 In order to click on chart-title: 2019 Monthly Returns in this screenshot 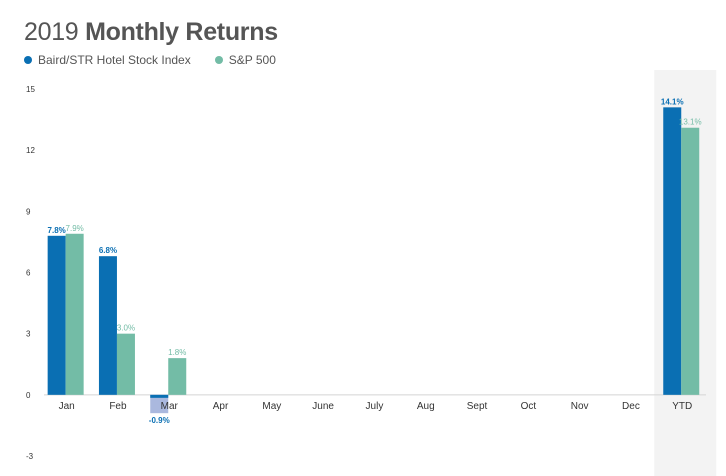, I will do `click(151, 32)`.